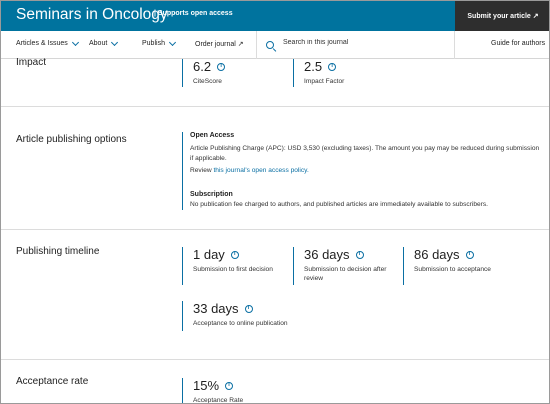  Describe the element at coordinates (193, 13) in the screenshot. I see `open-access-tag: | Supports open access` at that location.